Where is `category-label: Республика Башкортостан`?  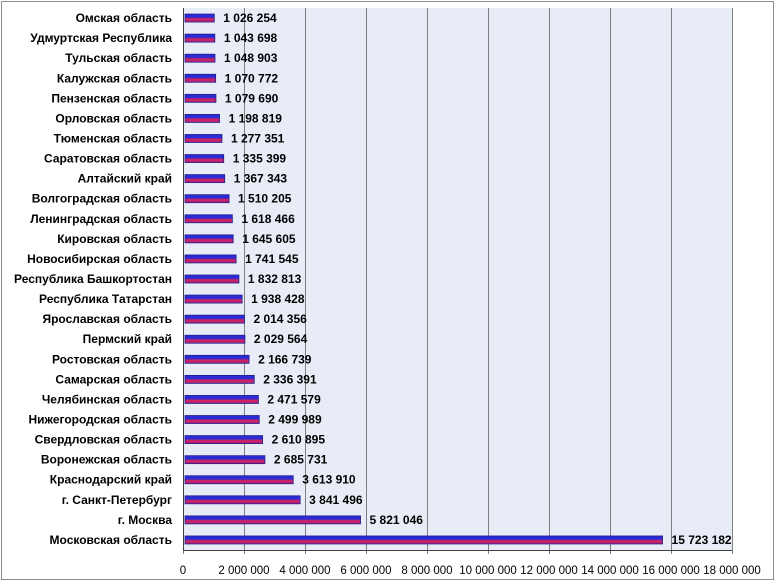 category-label: Республика Башкортостан is located at coordinates (93, 279).